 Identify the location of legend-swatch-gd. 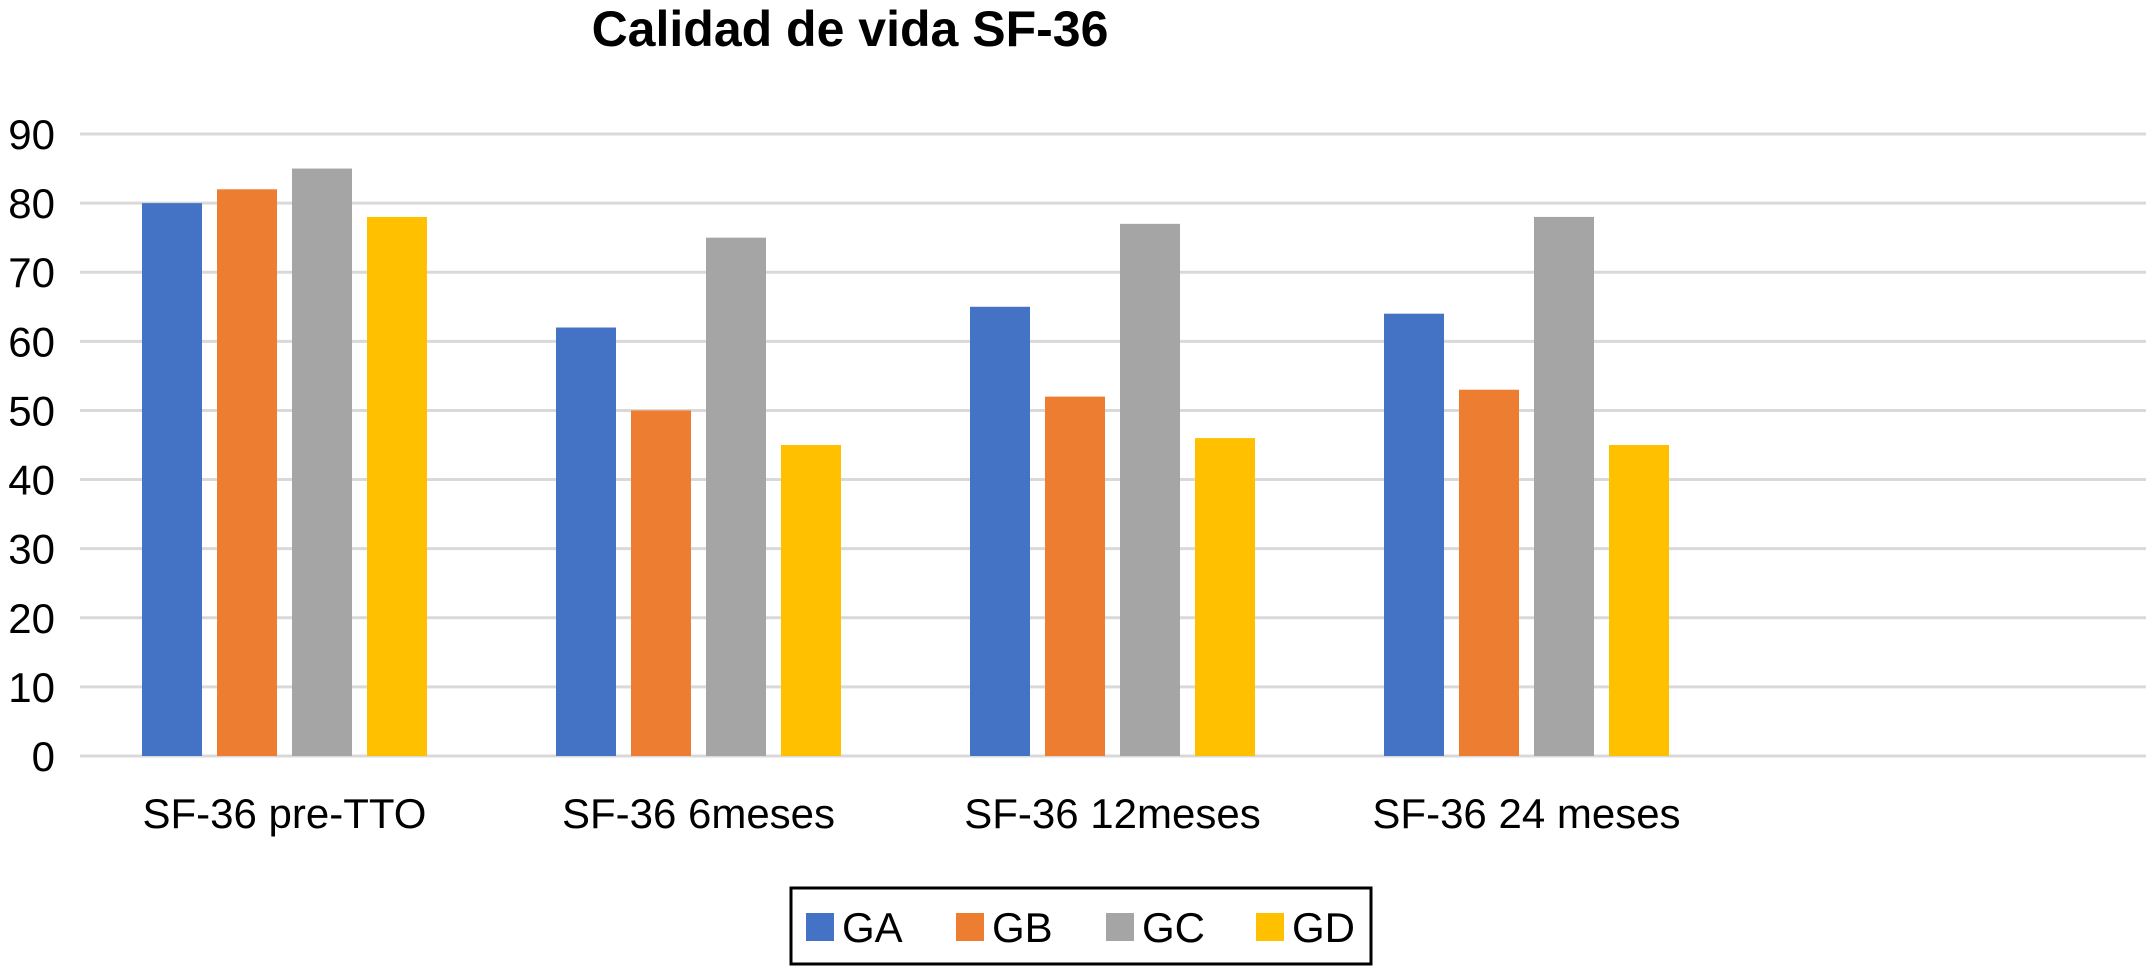
(1270, 927).